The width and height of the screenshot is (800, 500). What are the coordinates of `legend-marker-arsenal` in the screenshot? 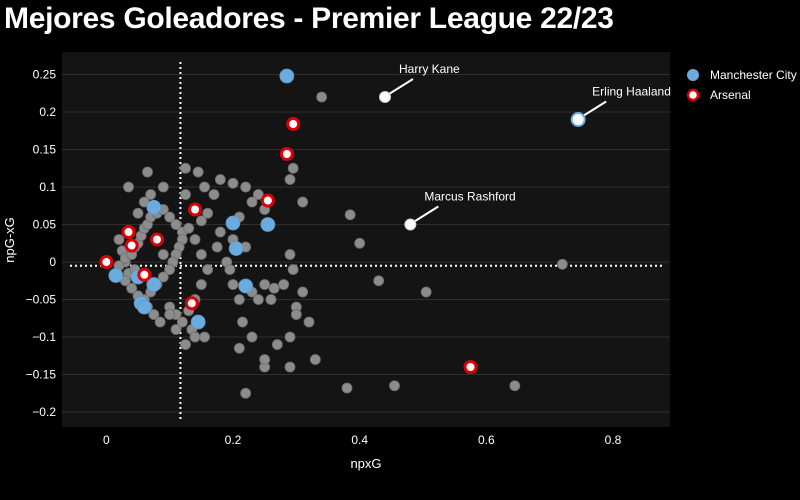 It's located at (693, 95).